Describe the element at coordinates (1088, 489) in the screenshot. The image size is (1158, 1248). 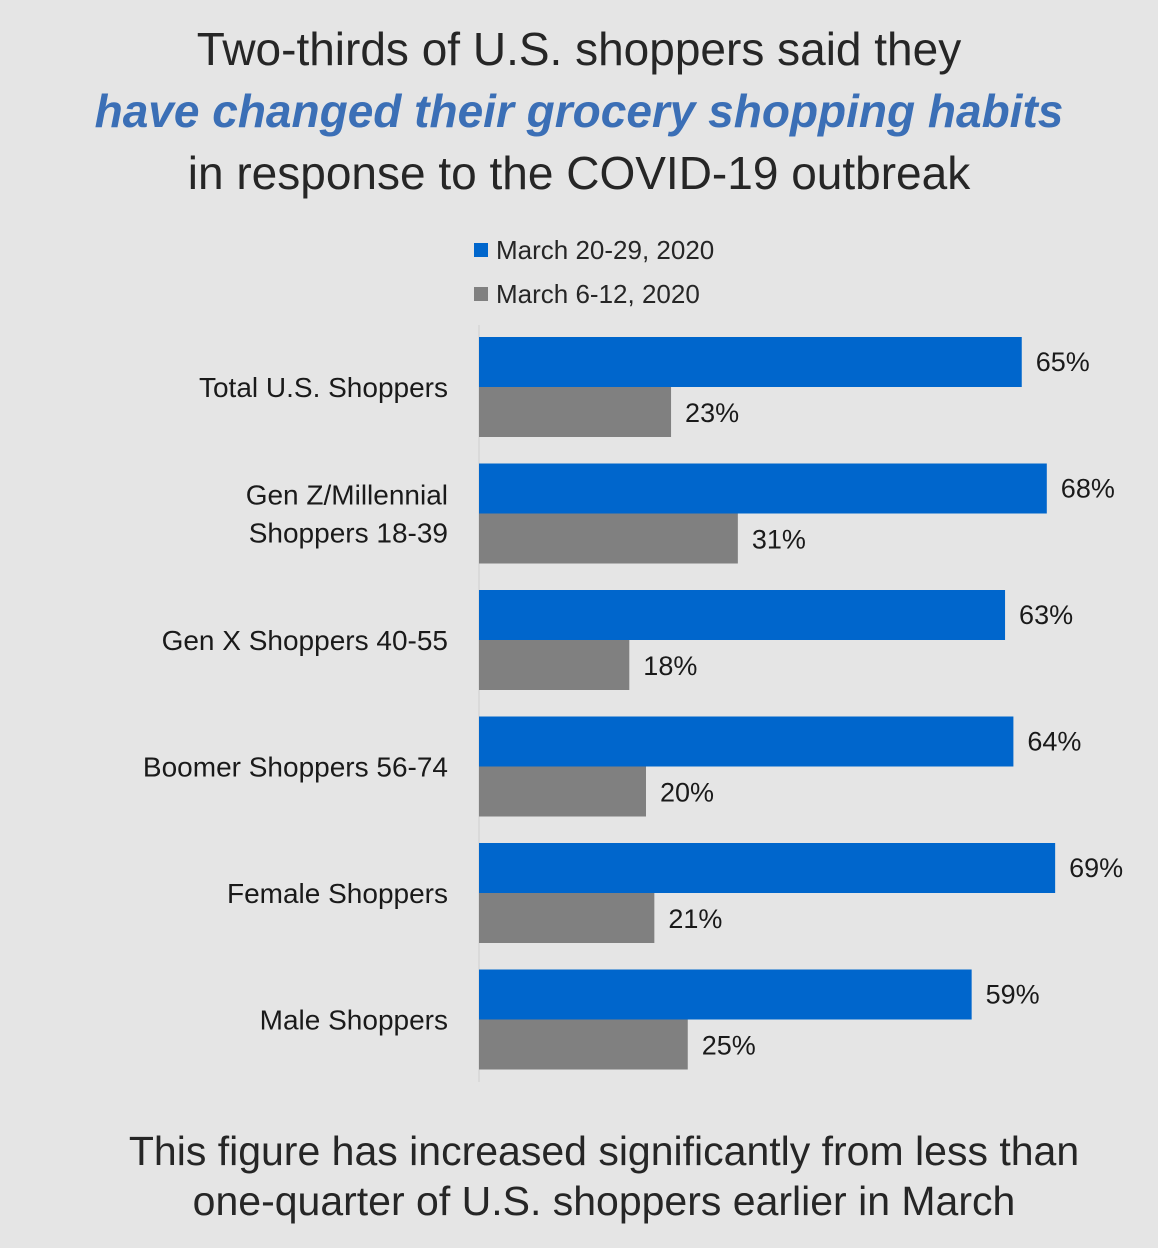
I see `data-label-series-1: 68%` at that location.